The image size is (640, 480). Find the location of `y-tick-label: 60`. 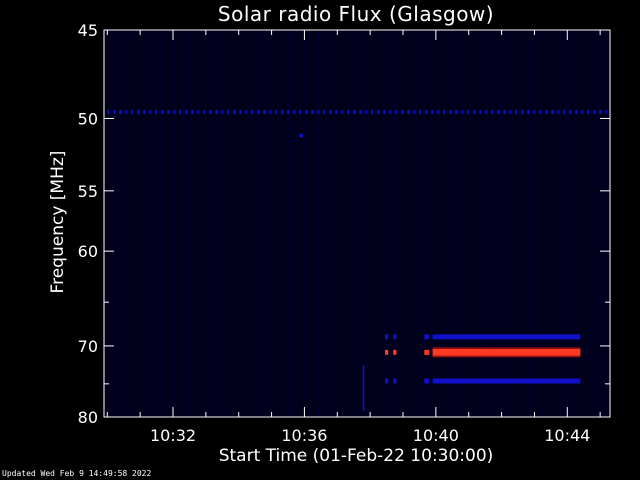

y-tick-label: 60 is located at coordinates (88, 251).